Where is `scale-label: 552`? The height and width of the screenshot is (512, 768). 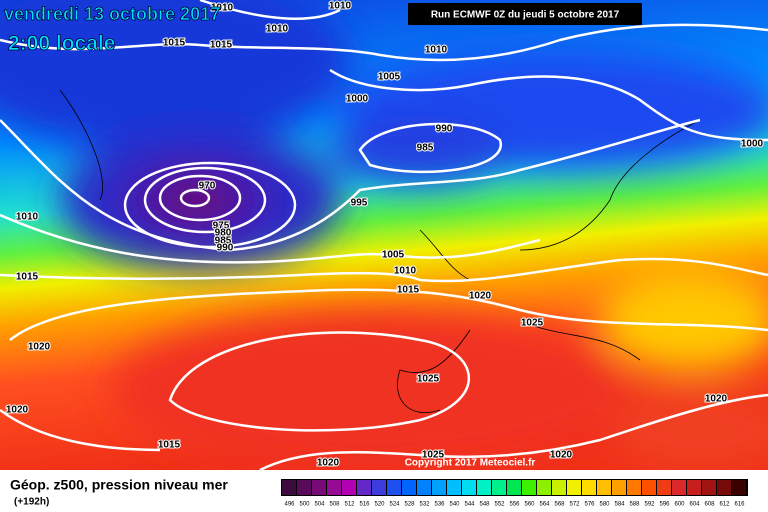 scale-label: 552 is located at coordinates (499, 505).